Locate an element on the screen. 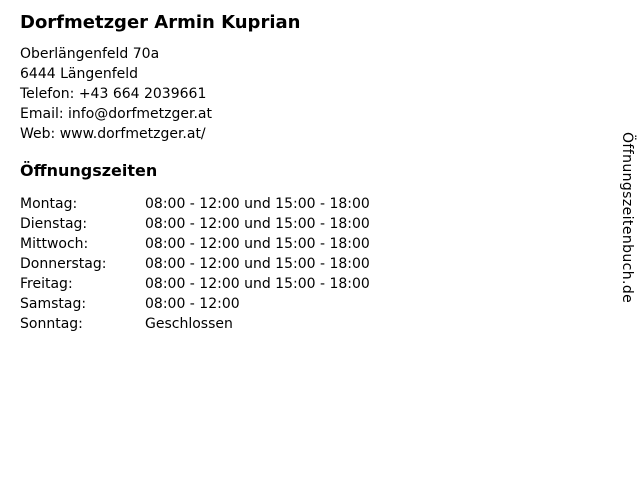 The height and width of the screenshot is (480, 640). day-label: Sonntag: is located at coordinates (51, 324).